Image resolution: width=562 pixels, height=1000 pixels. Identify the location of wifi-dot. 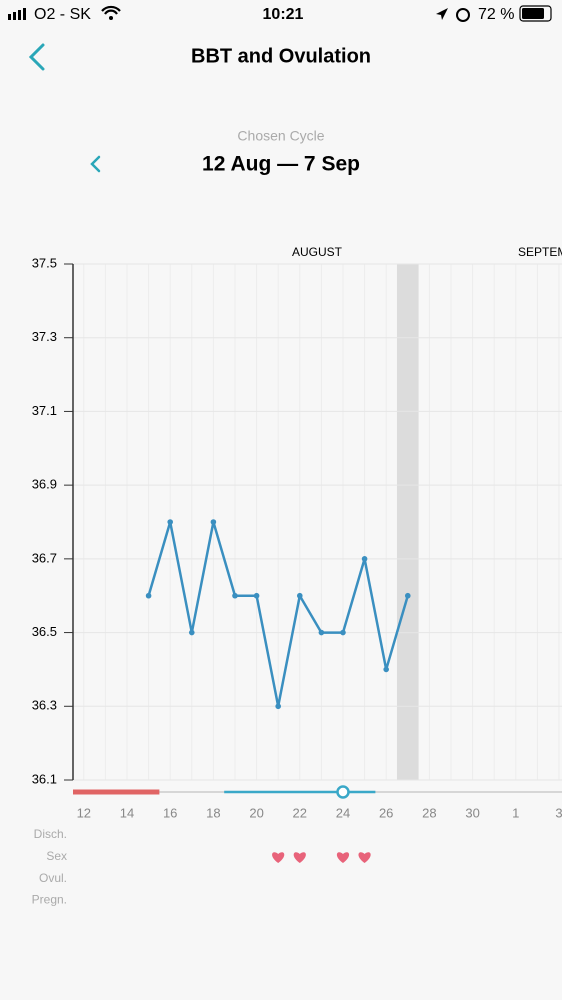
(111, 18).